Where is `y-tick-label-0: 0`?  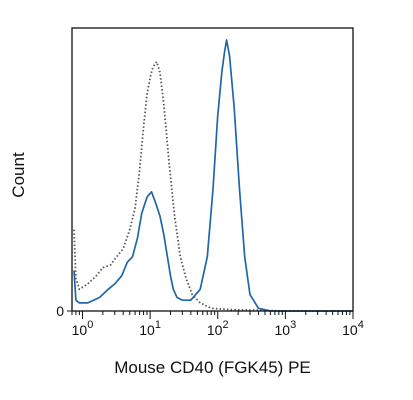 y-tick-label-0: 0 is located at coordinates (60, 311).